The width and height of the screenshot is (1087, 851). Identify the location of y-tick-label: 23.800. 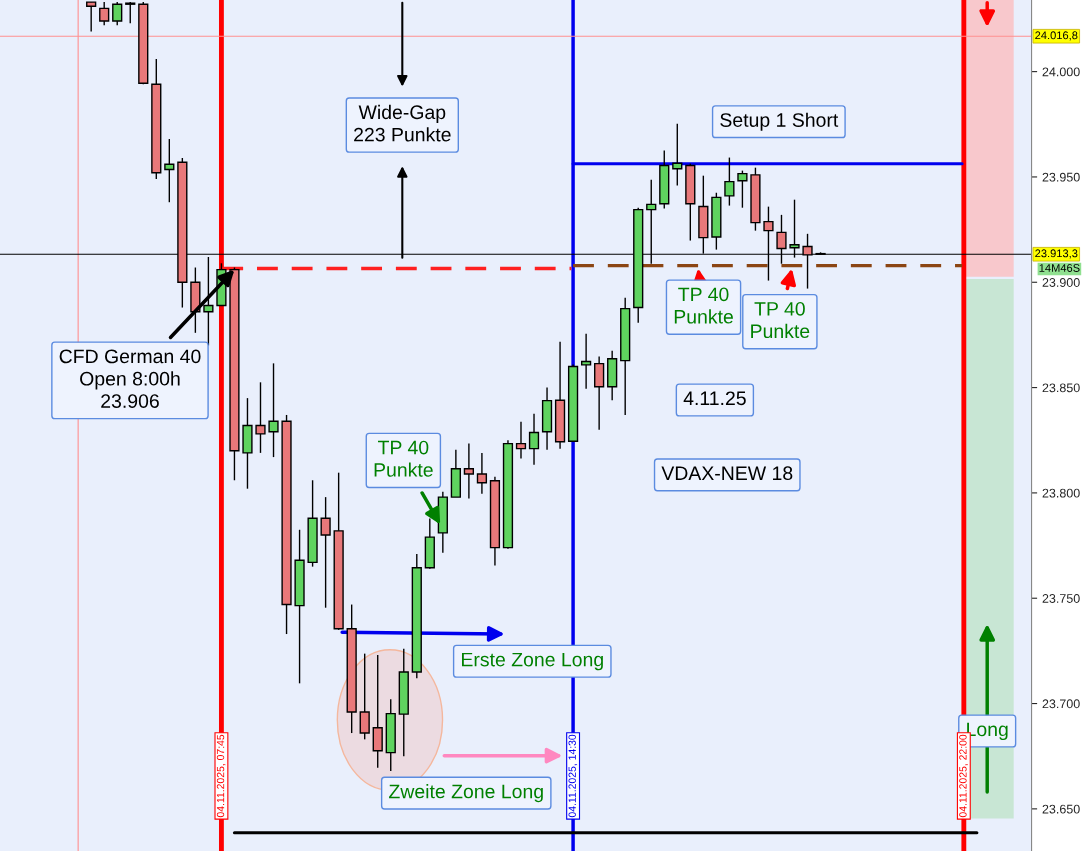
(1061, 493).